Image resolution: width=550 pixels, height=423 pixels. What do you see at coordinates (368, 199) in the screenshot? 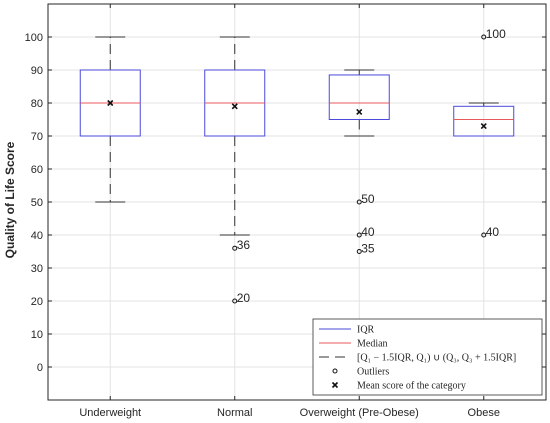
I see `outlier-label: 50` at bounding box center [368, 199].